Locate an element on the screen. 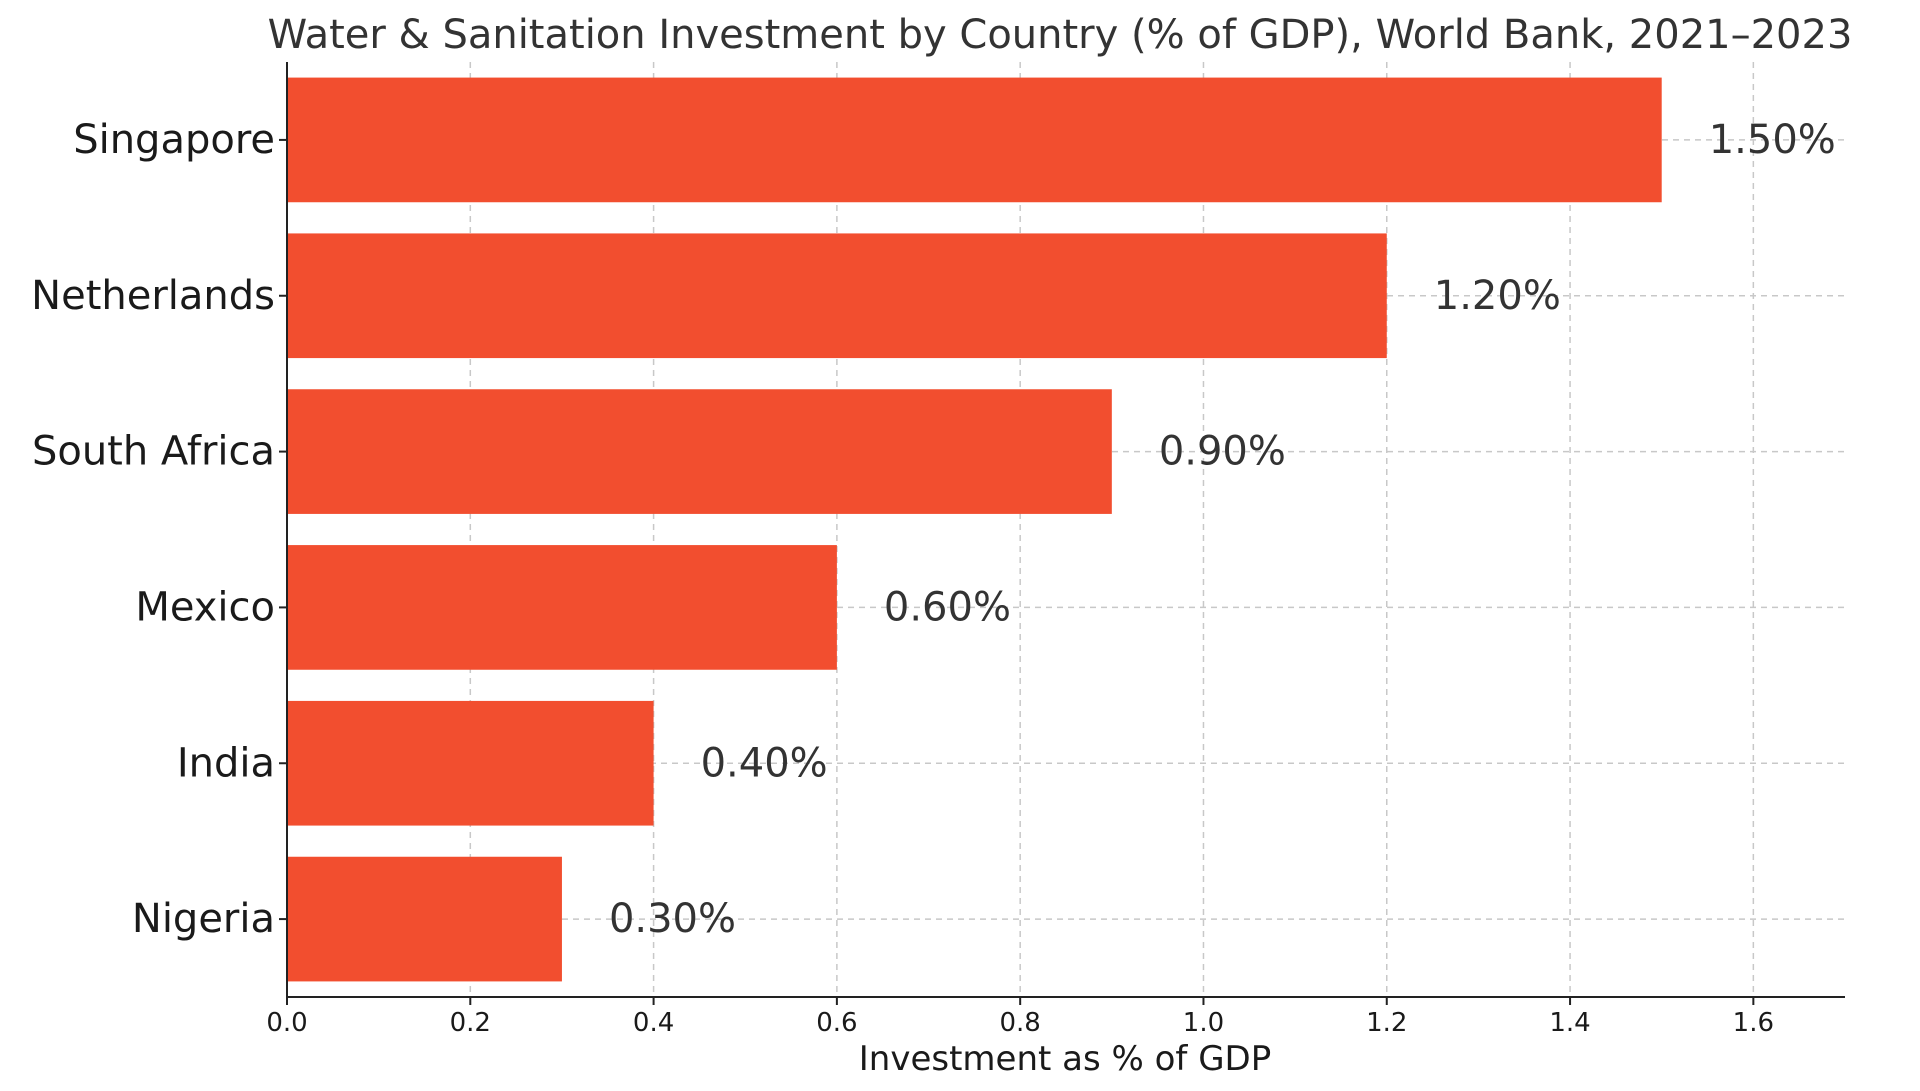  x-tick-label: 1.0 is located at coordinates (1203, 1023).